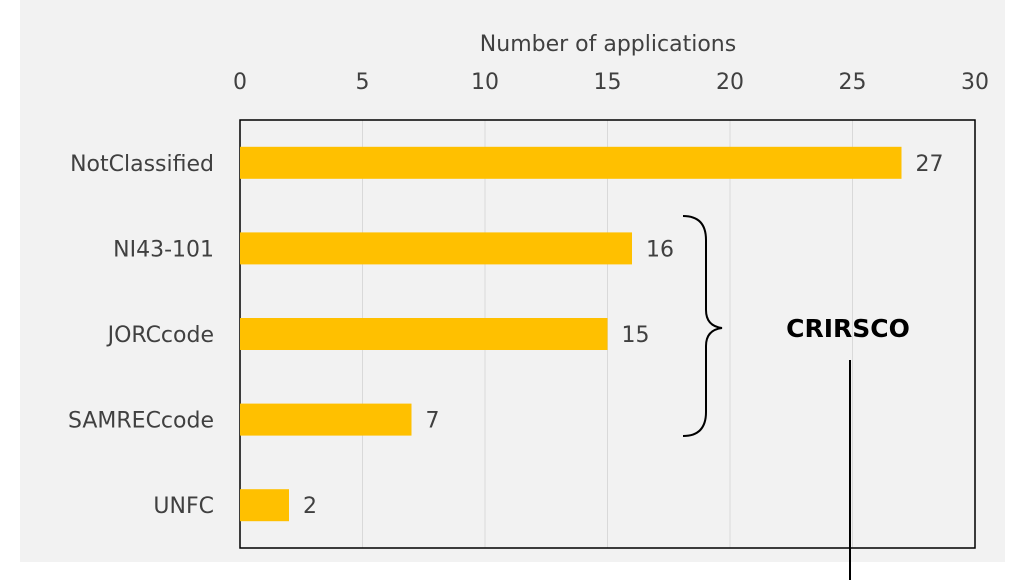 This screenshot has width=1012, height=580. What do you see at coordinates (608, 82) in the screenshot?
I see `x-tick-label: 15` at bounding box center [608, 82].